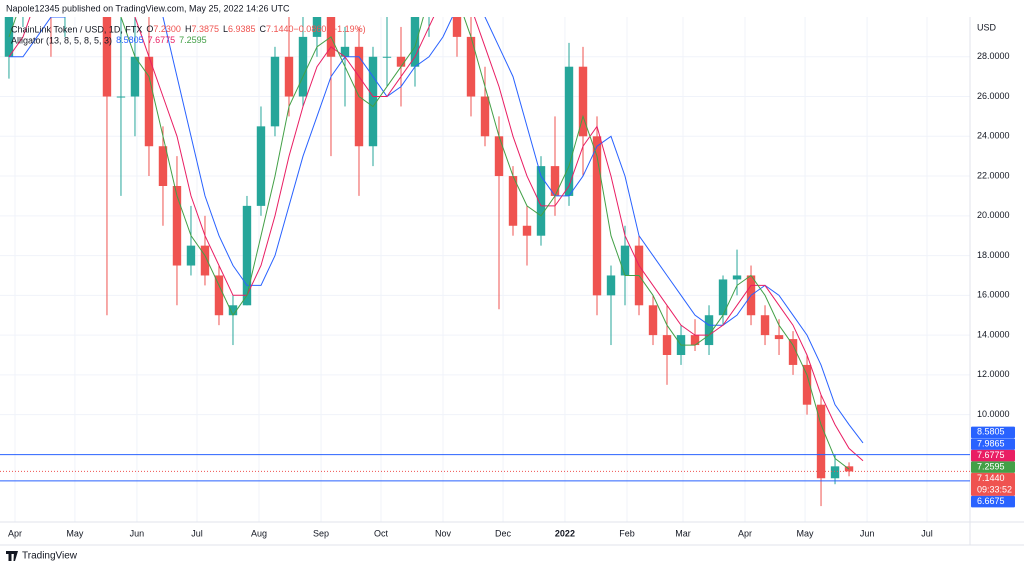 The image size is (1024, 567). I want to click on x-tick-label: Mar, so click(683, 533).